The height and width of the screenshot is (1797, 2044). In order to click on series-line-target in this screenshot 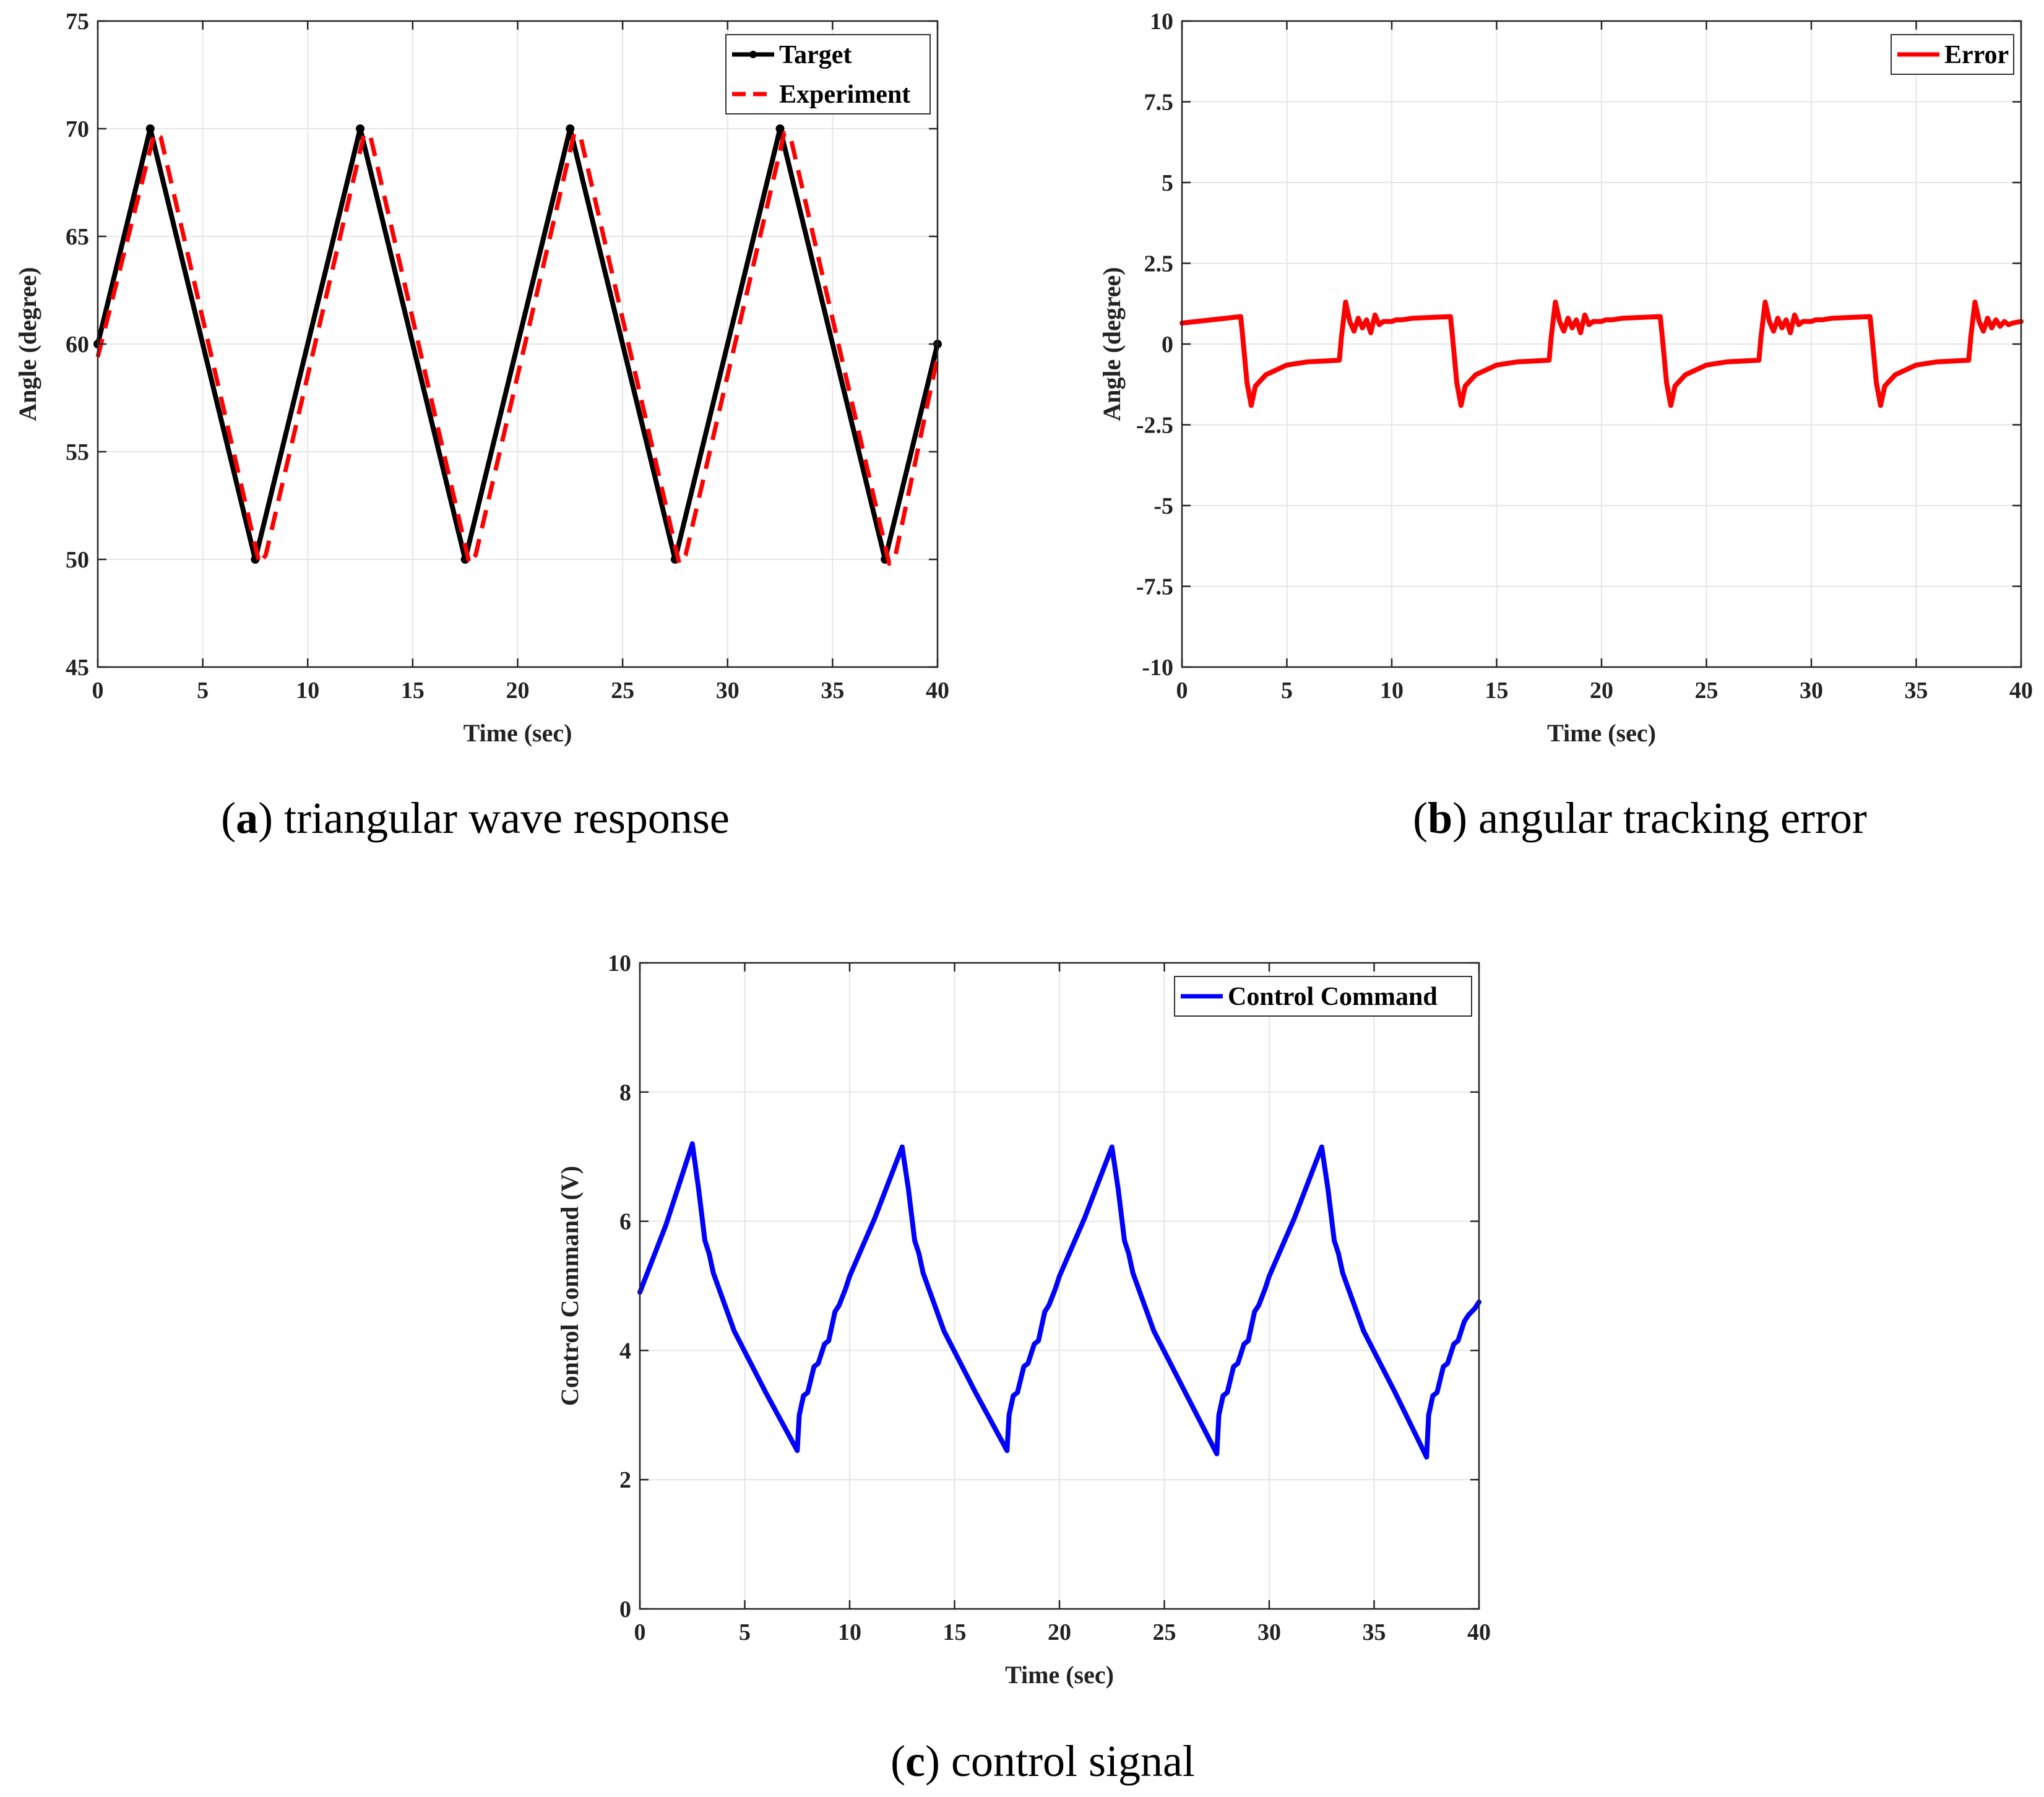, I will do `click(517, 344)`.